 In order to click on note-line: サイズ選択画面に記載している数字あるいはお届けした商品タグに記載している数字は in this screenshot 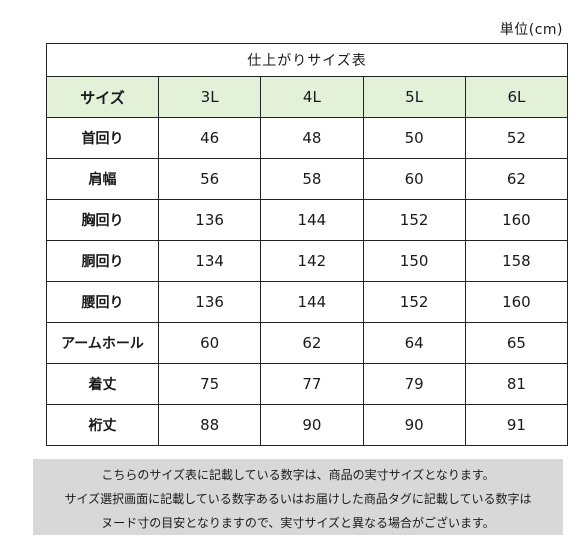, I will do `click(298, 499)`.